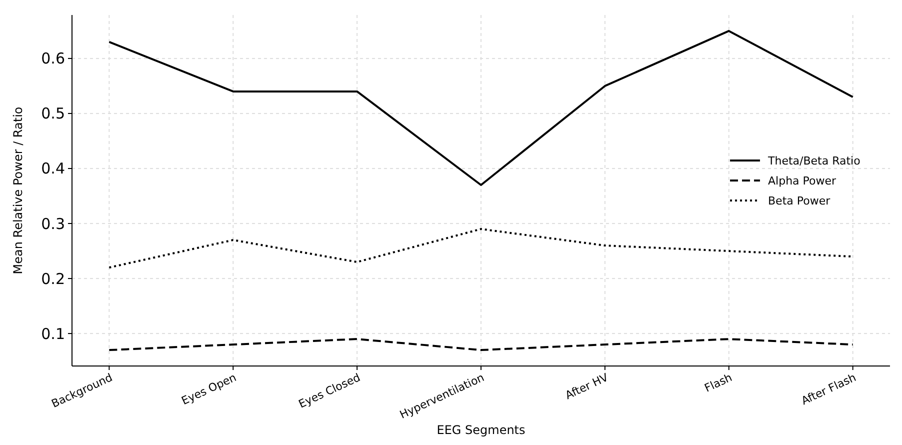 This screenshot has width=902, height=445. Describe the element at coordinates (814, 161) in the screenshot. I see `legend-label: Theta/Beta Ratio` at that location.